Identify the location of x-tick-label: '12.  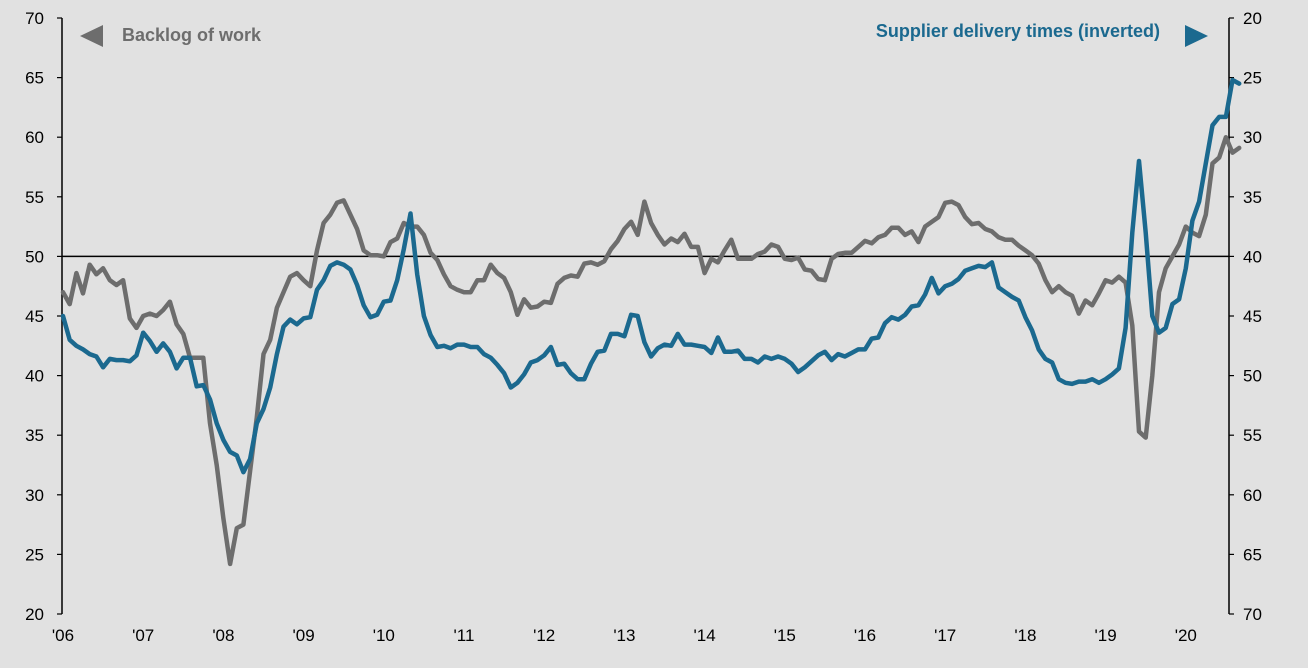
(544, 635).